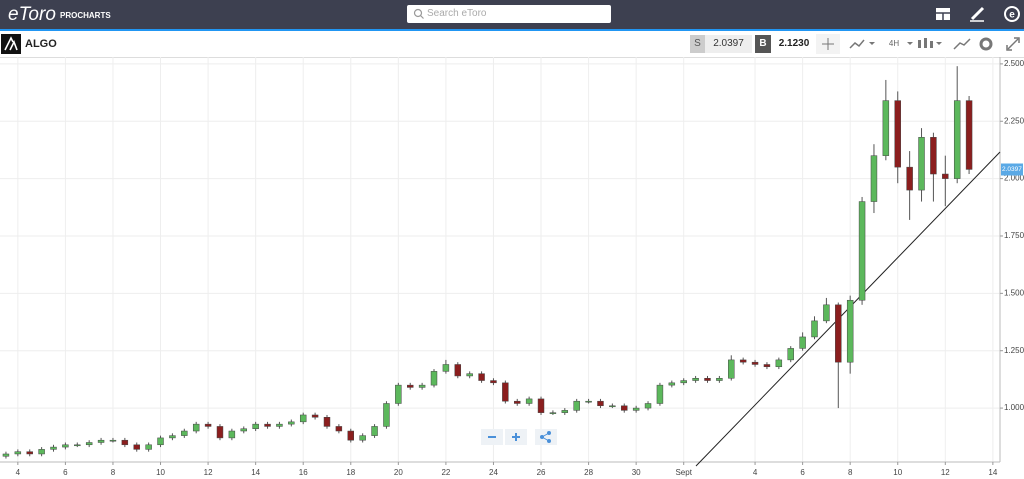  I want to click on svg-text: e, so click(1012, 15).